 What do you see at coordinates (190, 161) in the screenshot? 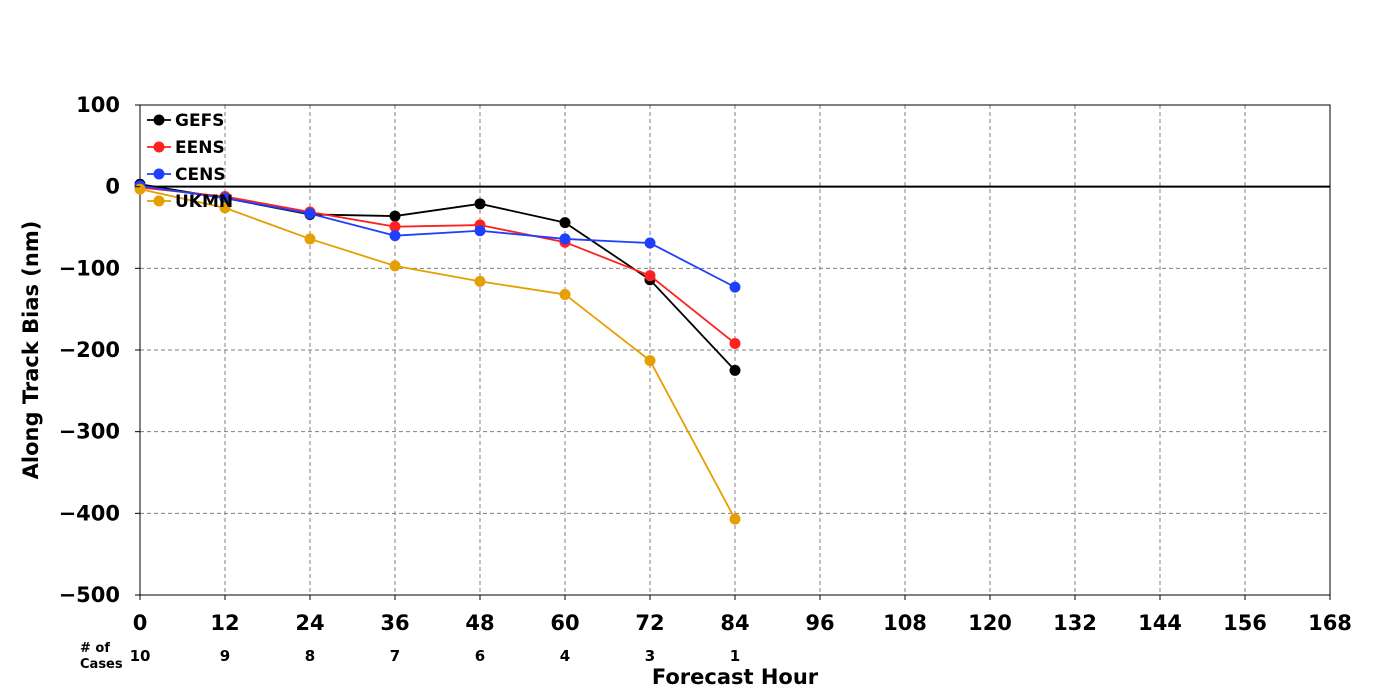
I see `legend: GEFS EENS CENS UKMN` at bounding box center [190, 161].